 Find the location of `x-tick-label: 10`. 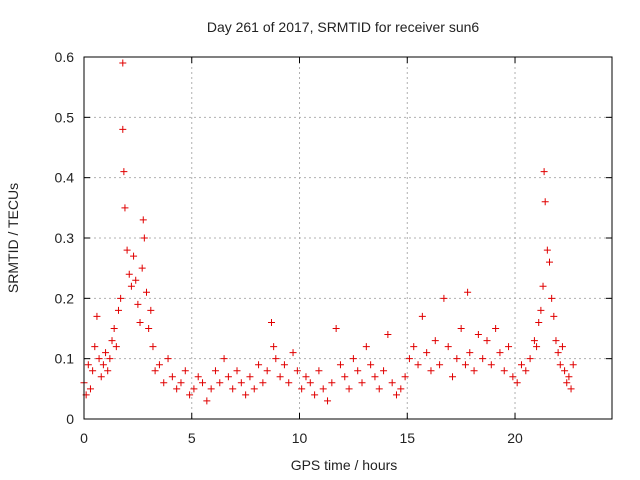

x-tick-label: 10 is located at coordinates (300, 438).